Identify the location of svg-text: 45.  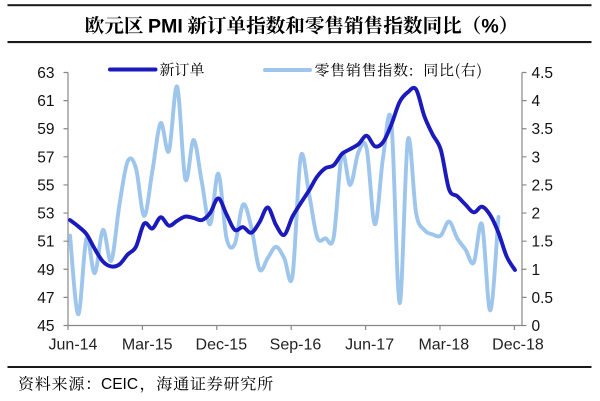
(45, 326).